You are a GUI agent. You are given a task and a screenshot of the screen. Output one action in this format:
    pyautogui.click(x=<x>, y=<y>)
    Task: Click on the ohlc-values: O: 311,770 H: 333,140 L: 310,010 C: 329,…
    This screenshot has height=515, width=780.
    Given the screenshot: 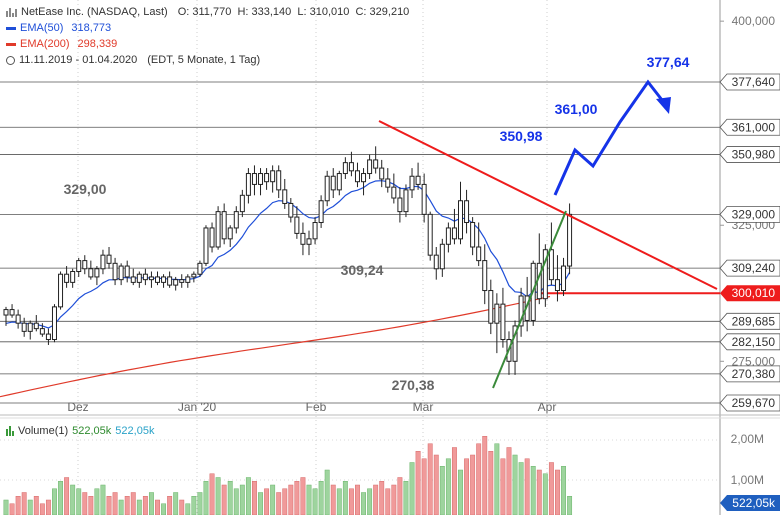 What is the action you would take?
    pyautogui.click(x=293, y=12)
    